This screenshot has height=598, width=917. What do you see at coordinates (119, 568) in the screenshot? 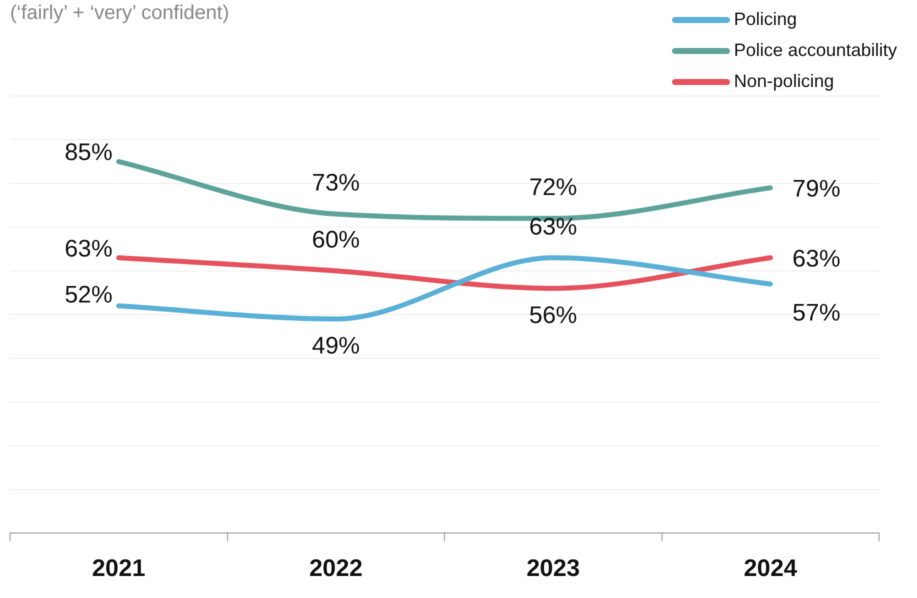
I see `x-tick-label: 2021` at bounding box center [119, 568].